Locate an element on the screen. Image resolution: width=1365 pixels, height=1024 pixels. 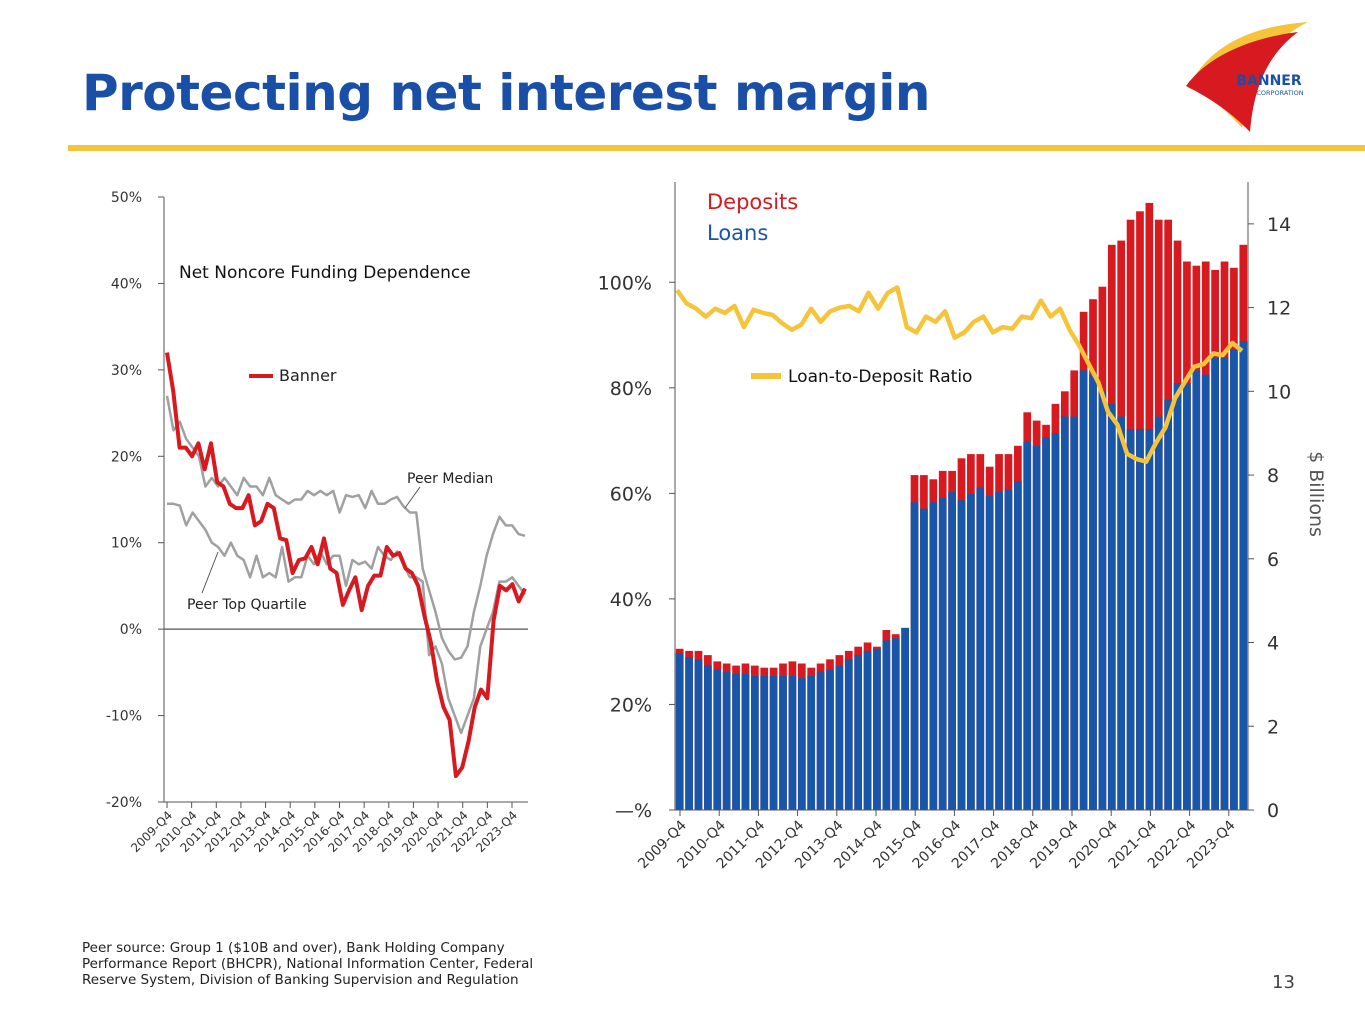
legend-label-loans: Loans is located at coordinates (737, 233).